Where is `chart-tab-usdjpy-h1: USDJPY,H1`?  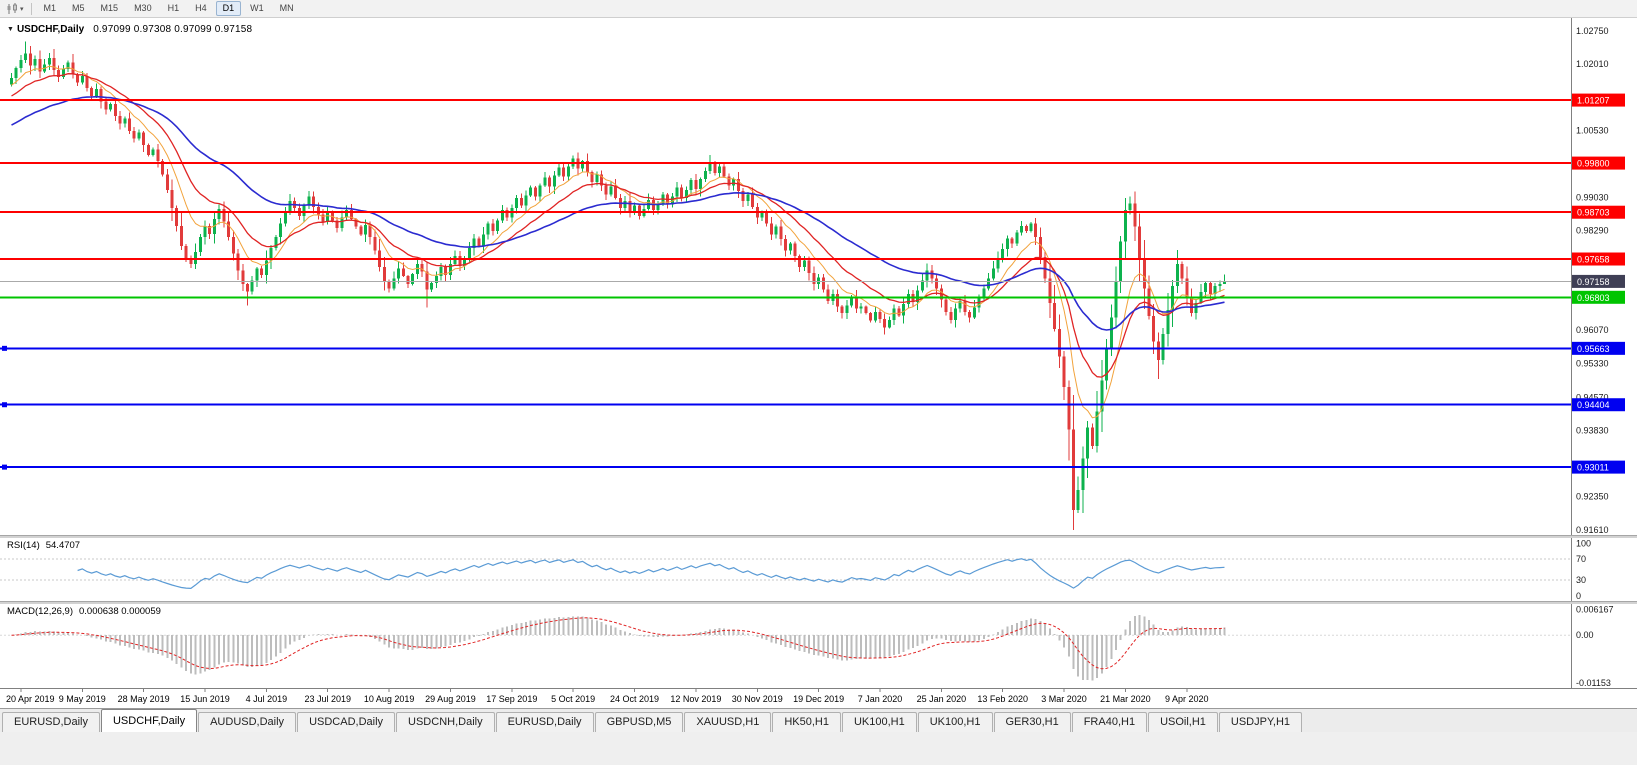
chart-tab-usdjpy-h1: USDJPY,H1 is located at coordinates (1260, 722).